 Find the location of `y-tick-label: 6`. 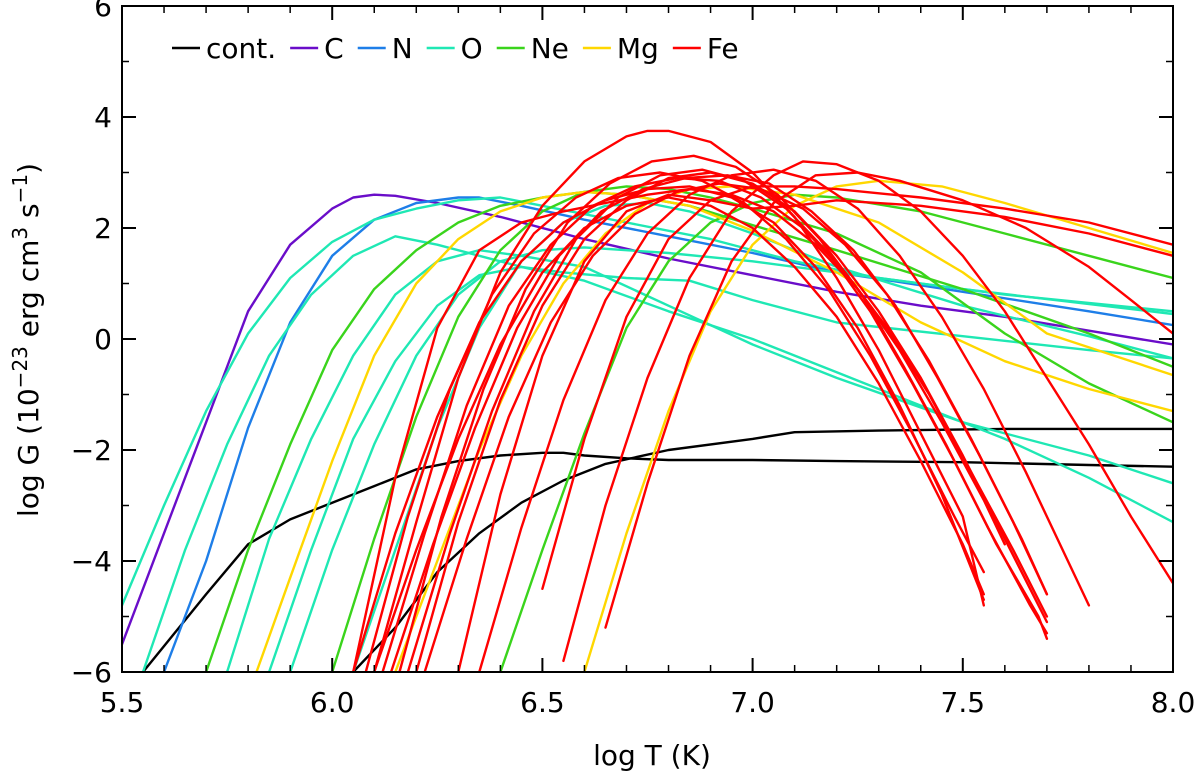

y-tick-label: 6 is located at coordinates (103, 11).